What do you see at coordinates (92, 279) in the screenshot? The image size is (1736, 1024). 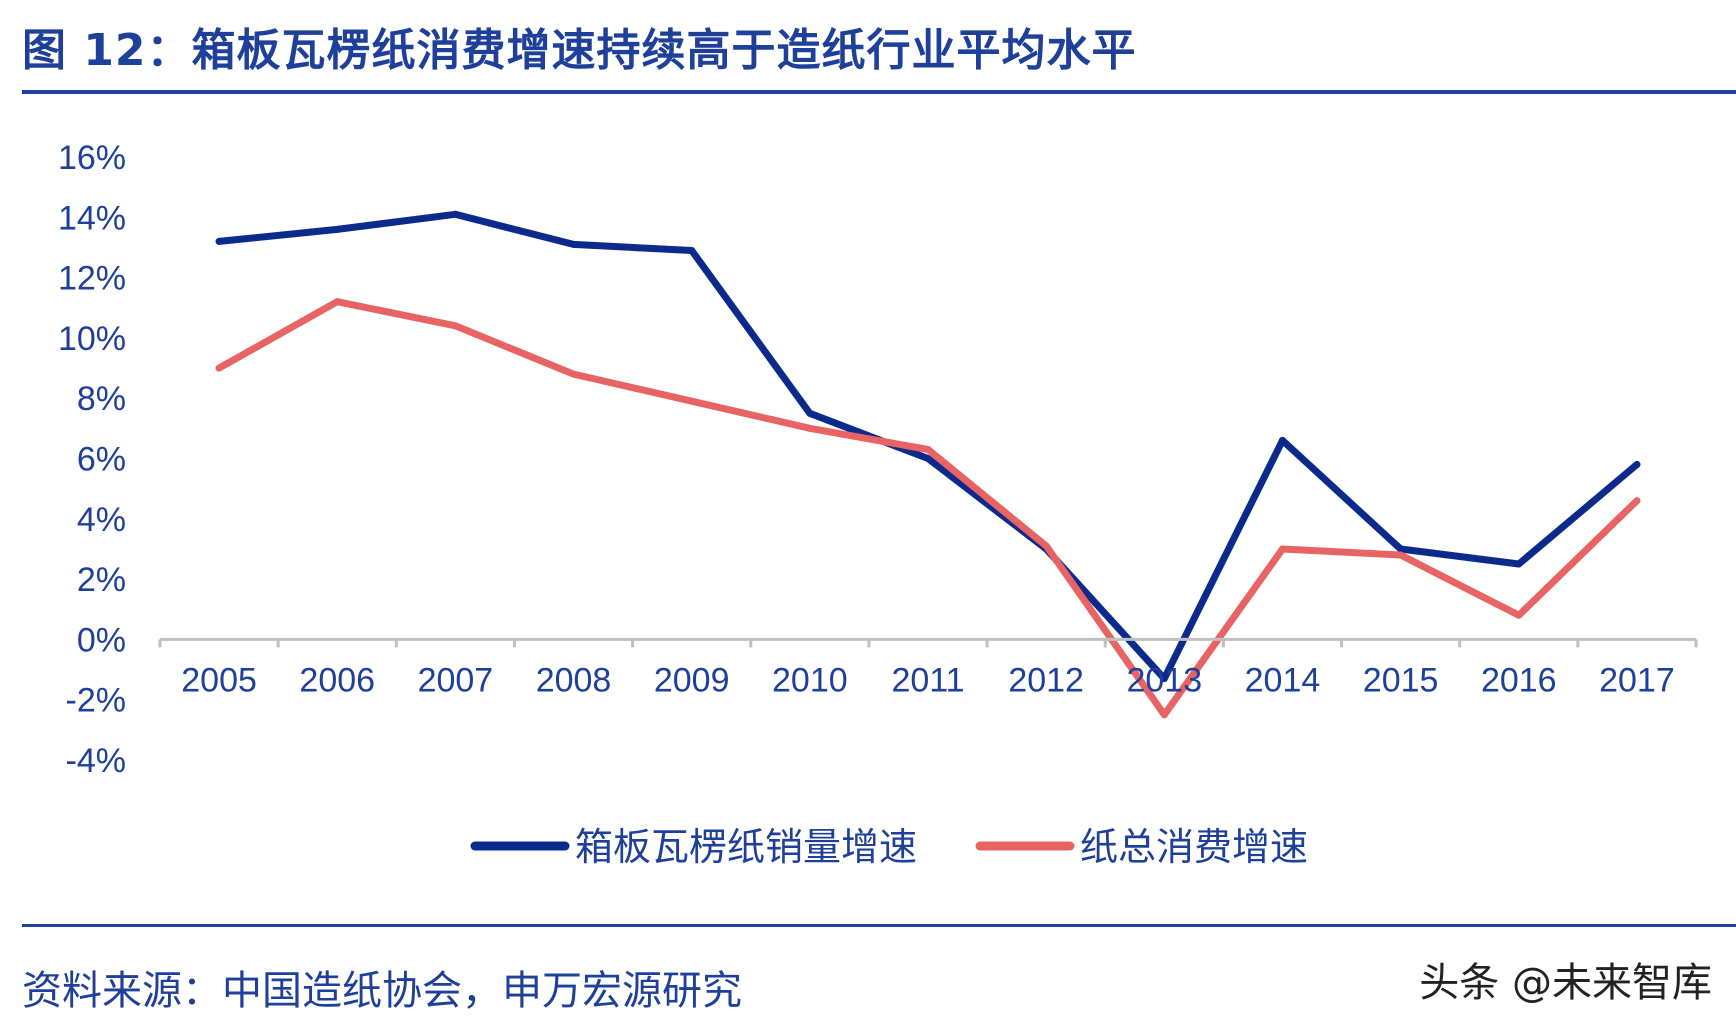 I see `y-tick-label: 12%` at bounding box center [92, 279].